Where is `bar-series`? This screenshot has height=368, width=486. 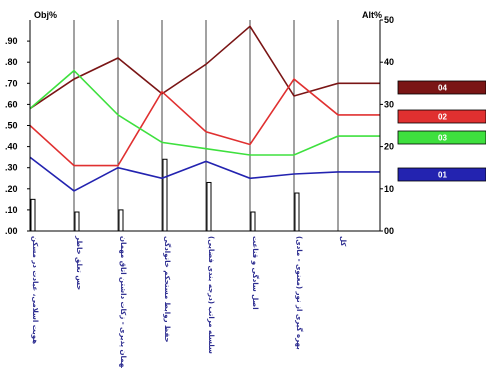 bar-series is located at coordinates (165, 195).